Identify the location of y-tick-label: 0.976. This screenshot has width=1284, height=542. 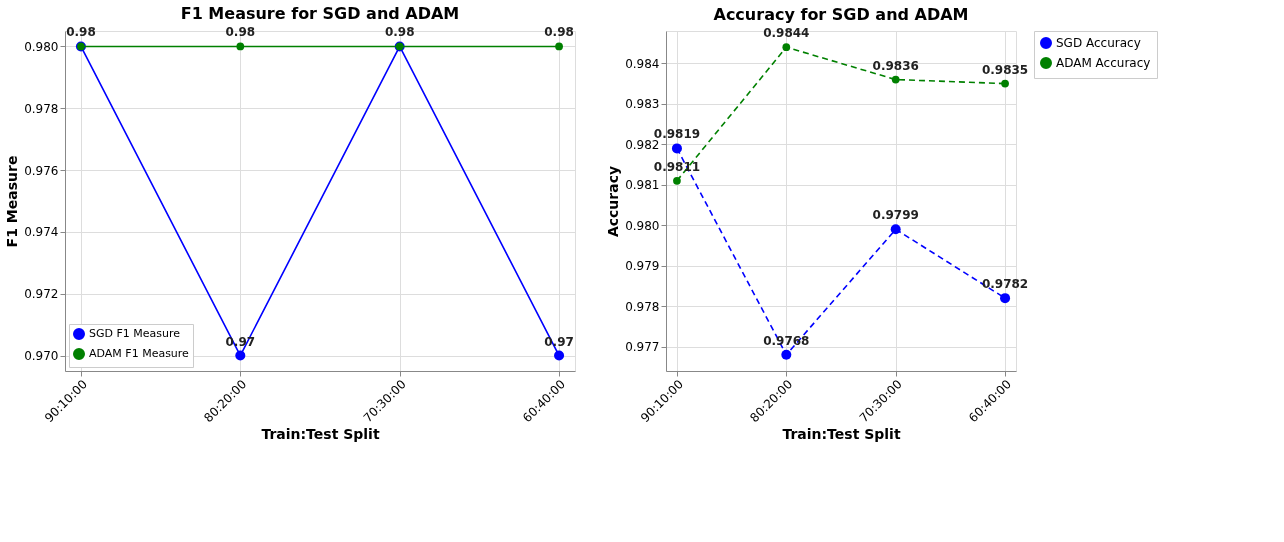
(41, 170).